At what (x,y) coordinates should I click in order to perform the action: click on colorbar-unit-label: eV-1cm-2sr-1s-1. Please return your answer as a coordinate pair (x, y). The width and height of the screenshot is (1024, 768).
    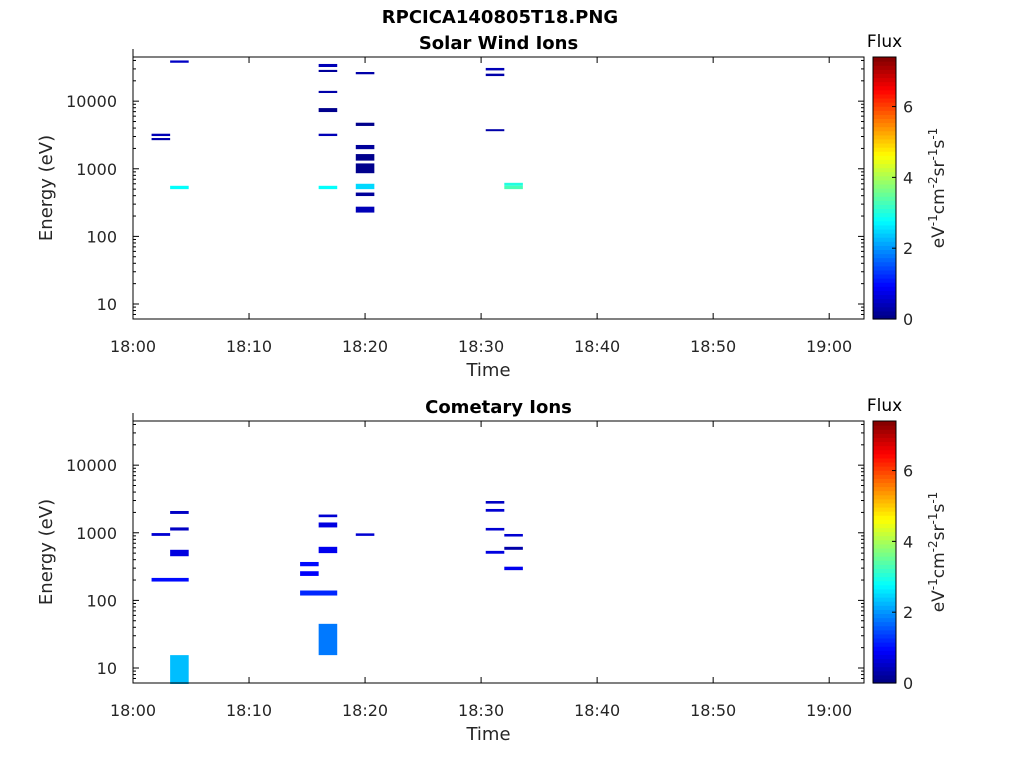
    Looking at the image, I should click on (937, 552).